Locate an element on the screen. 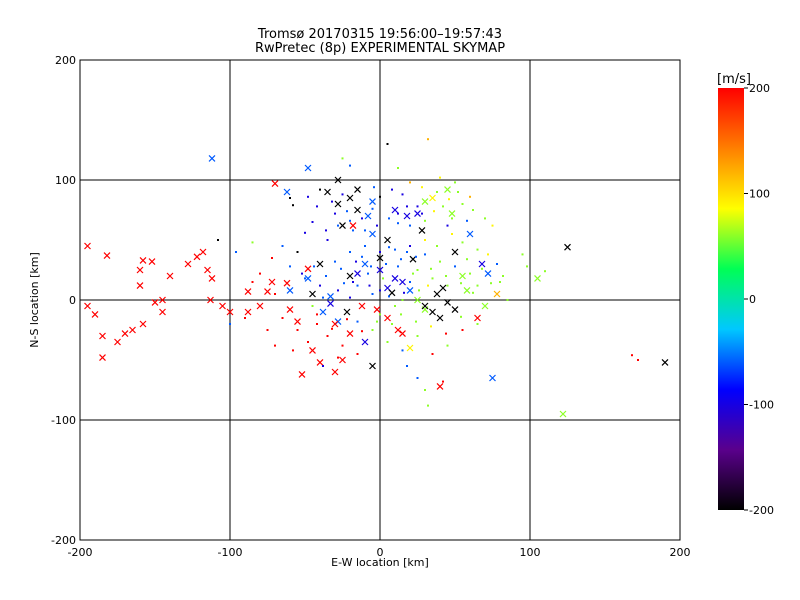  x-axis-ticks: -200 -100 0 100 200 is located at coordinates (379, 552).